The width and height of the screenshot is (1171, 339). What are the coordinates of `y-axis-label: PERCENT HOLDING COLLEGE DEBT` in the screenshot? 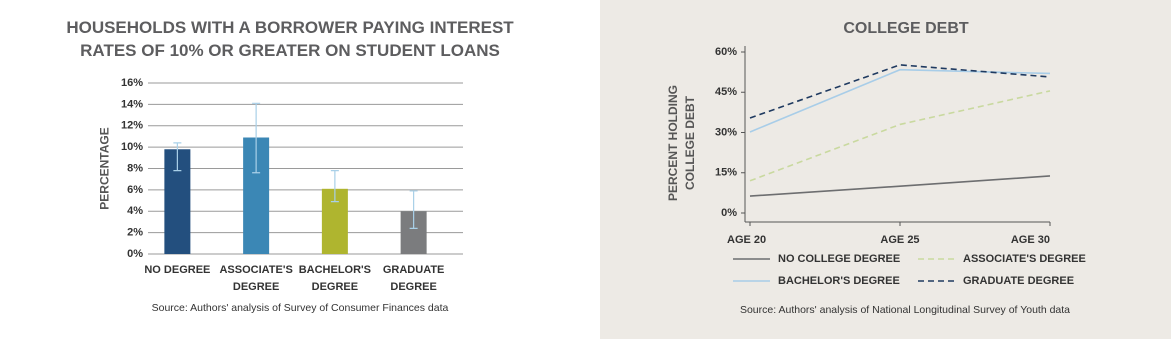 It's located at (681, 143).